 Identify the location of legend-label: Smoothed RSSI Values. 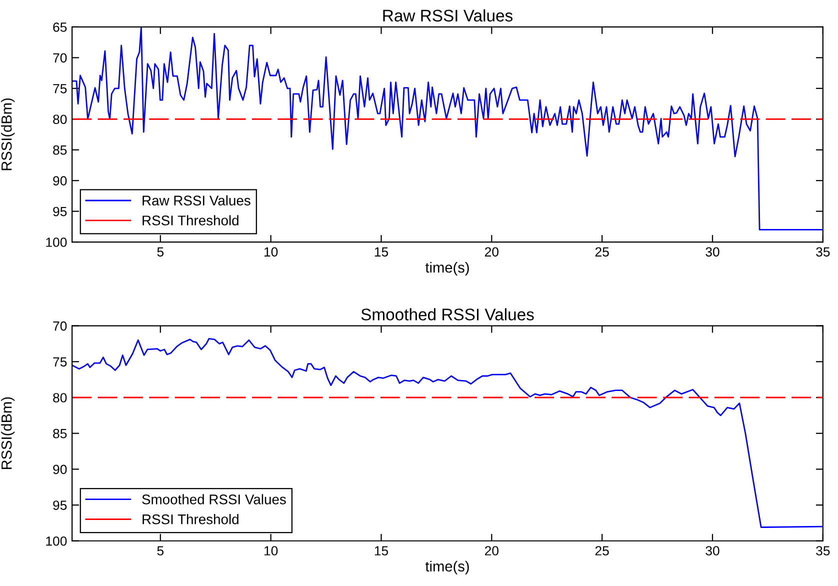
(214, 499).